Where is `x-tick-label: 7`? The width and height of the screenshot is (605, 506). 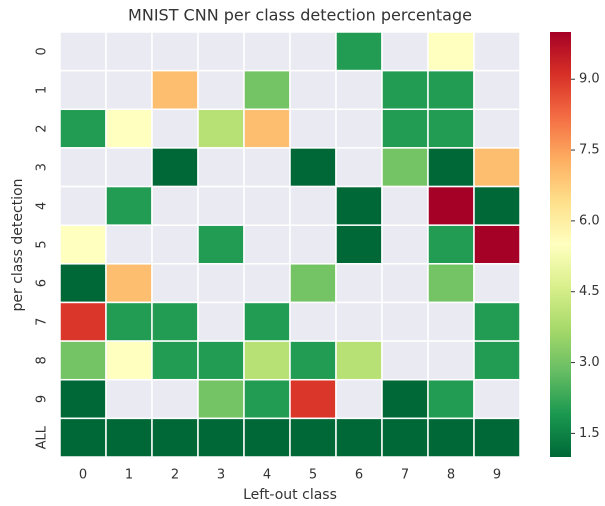
x-tick-label: 7 is located at coordinates (405, 475).